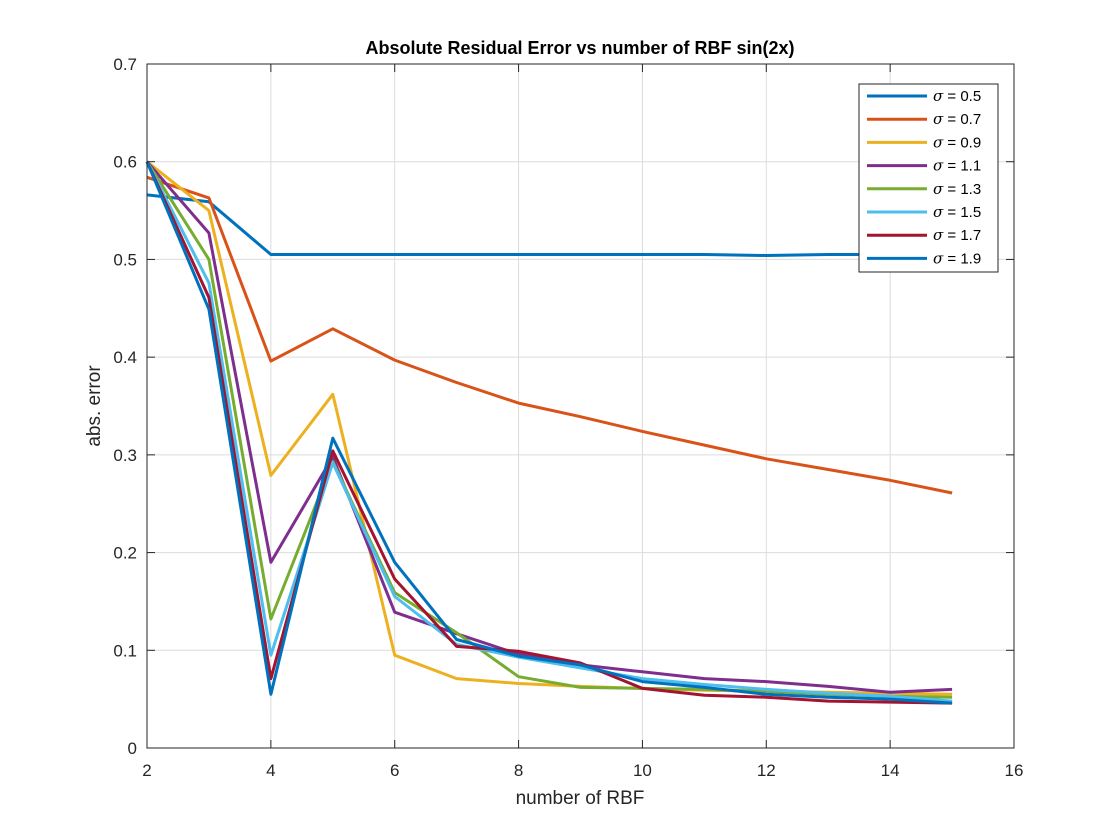  What do you see at coordinates (132, 748) in the screenshot?
I see `y-tick-label: 0` at bounding box center [132, 748].